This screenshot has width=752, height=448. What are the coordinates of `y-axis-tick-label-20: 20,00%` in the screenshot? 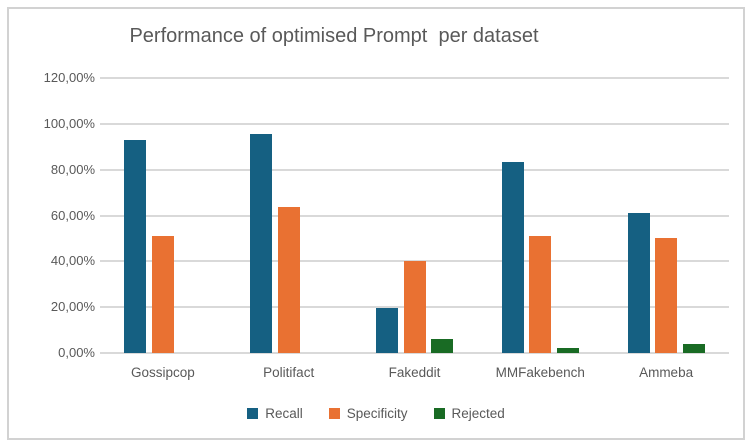 It's located at (72, 307).